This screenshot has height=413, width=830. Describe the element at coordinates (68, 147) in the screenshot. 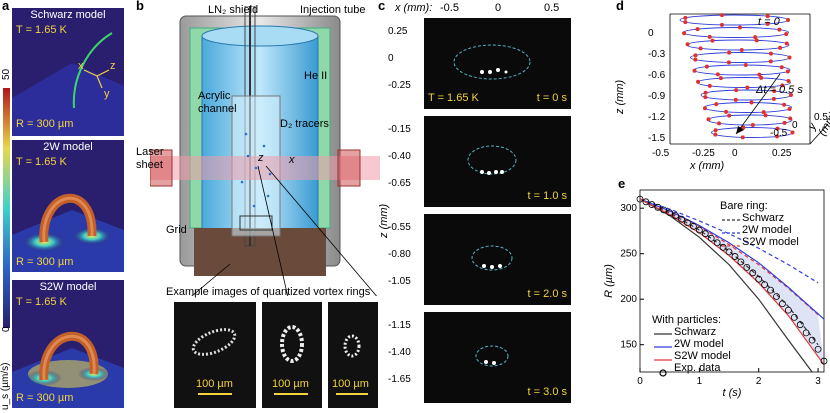

I see `2w-title: 2W model` at that location.